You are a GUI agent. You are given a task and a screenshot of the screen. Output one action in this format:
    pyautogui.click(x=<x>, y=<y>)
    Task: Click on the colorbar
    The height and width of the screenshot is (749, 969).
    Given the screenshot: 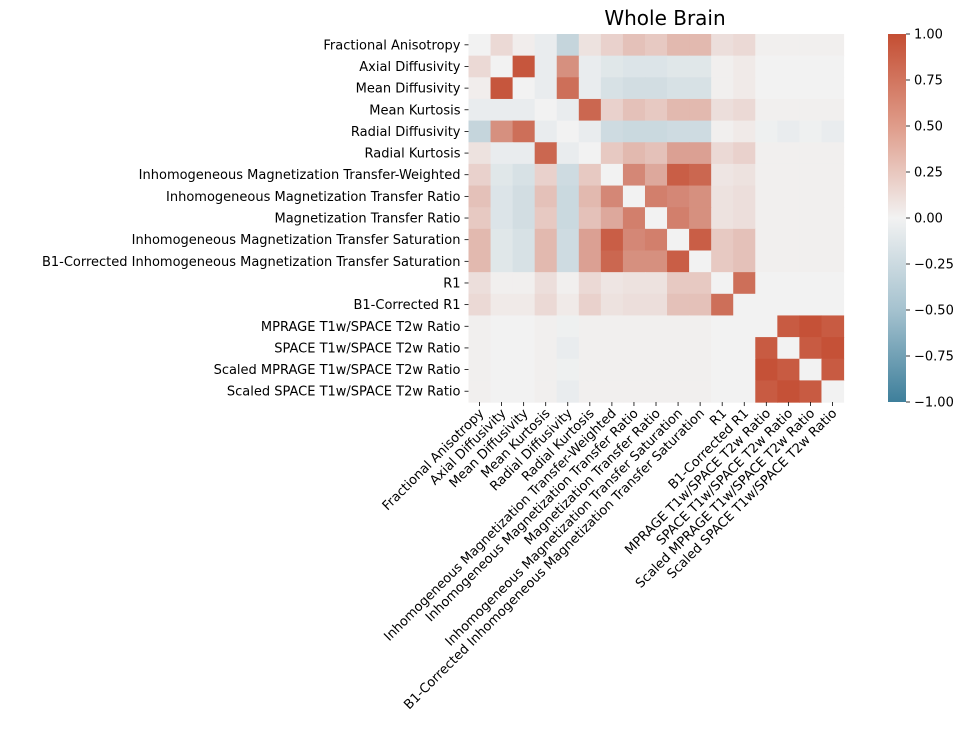 What is the action you would take?
    pyautogui.click(x=897, y=218)
    